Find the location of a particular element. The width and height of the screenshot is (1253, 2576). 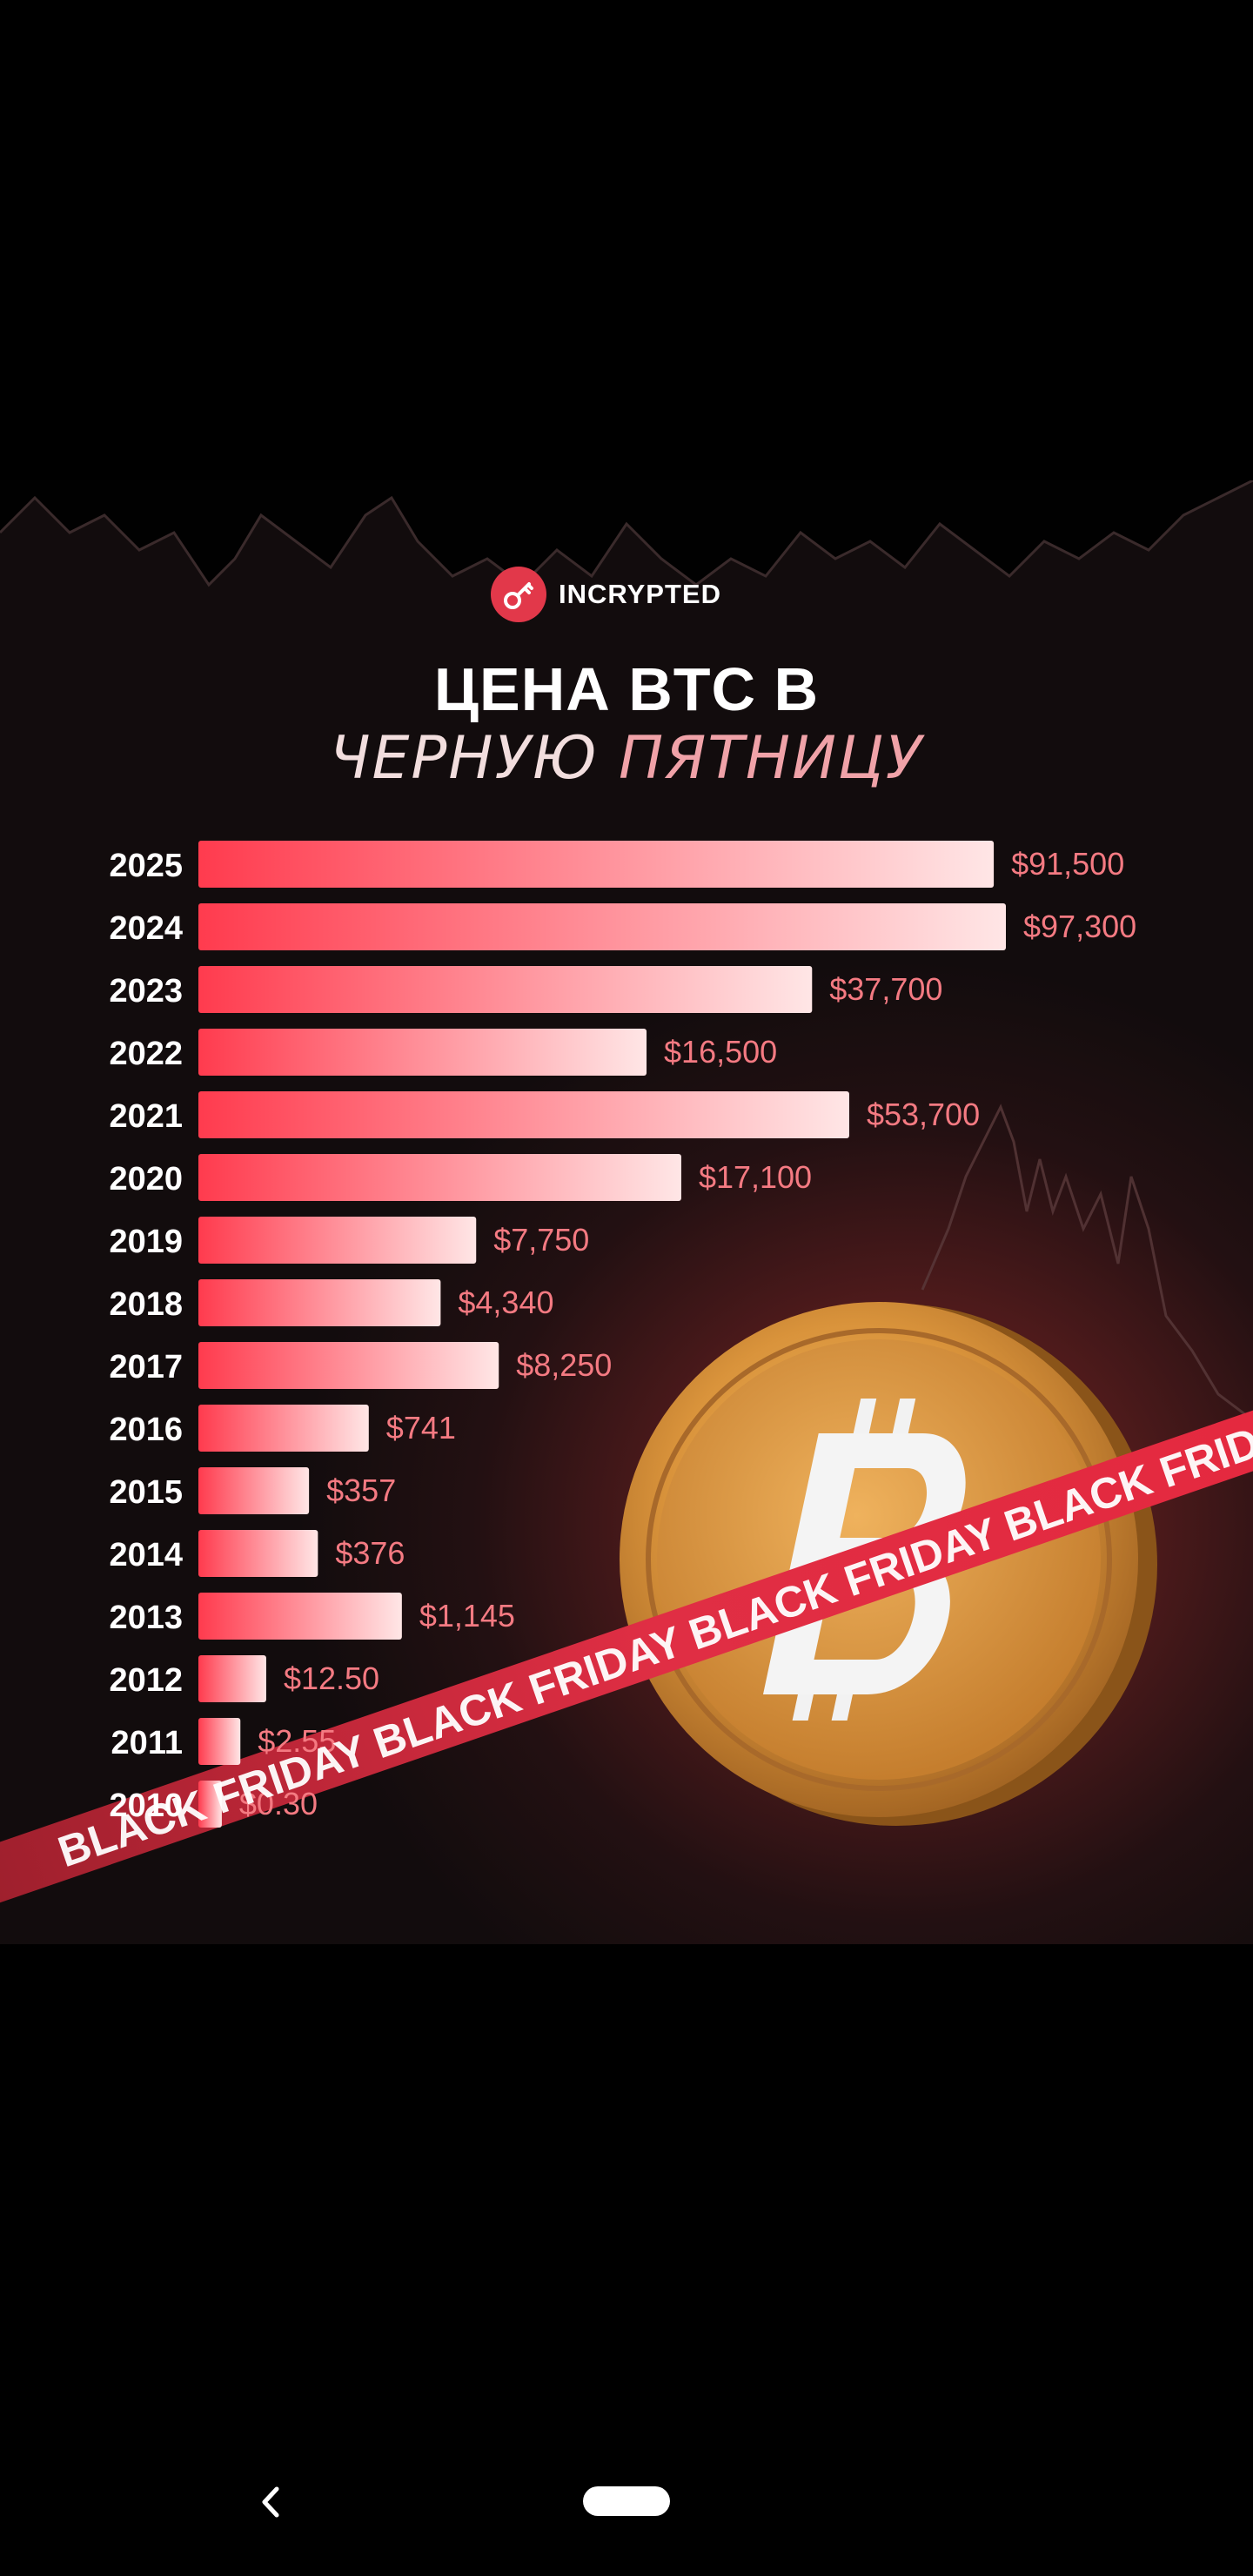

year-label: 2011 is located at coordinates (147, 1743).